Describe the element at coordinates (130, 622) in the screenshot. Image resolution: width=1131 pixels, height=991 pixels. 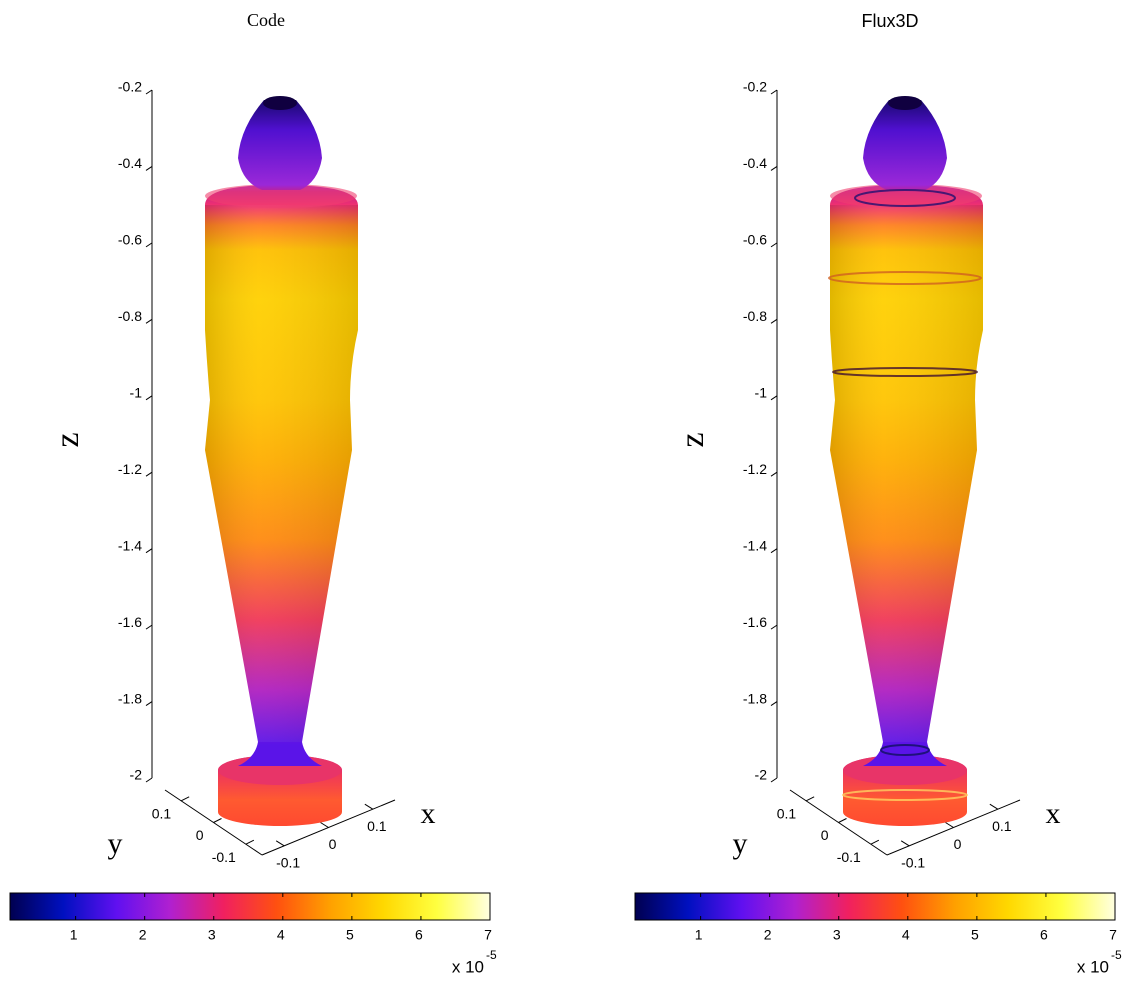
I see `z-tick-label: -1.6` at that location.